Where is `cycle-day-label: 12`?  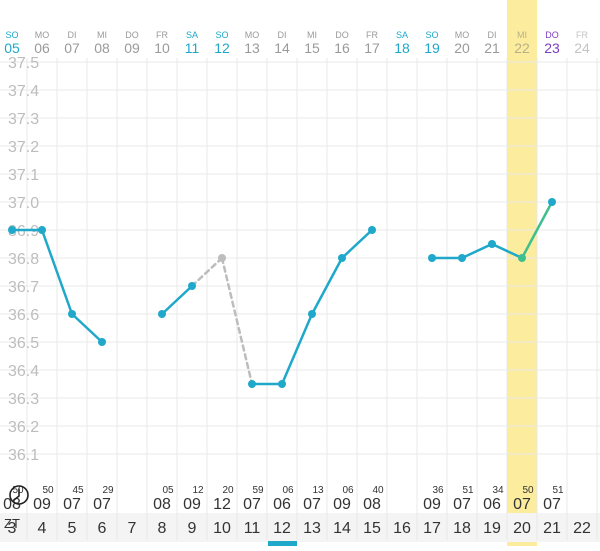 cycle-day-label: 12 is located at coordinates (282, 528).